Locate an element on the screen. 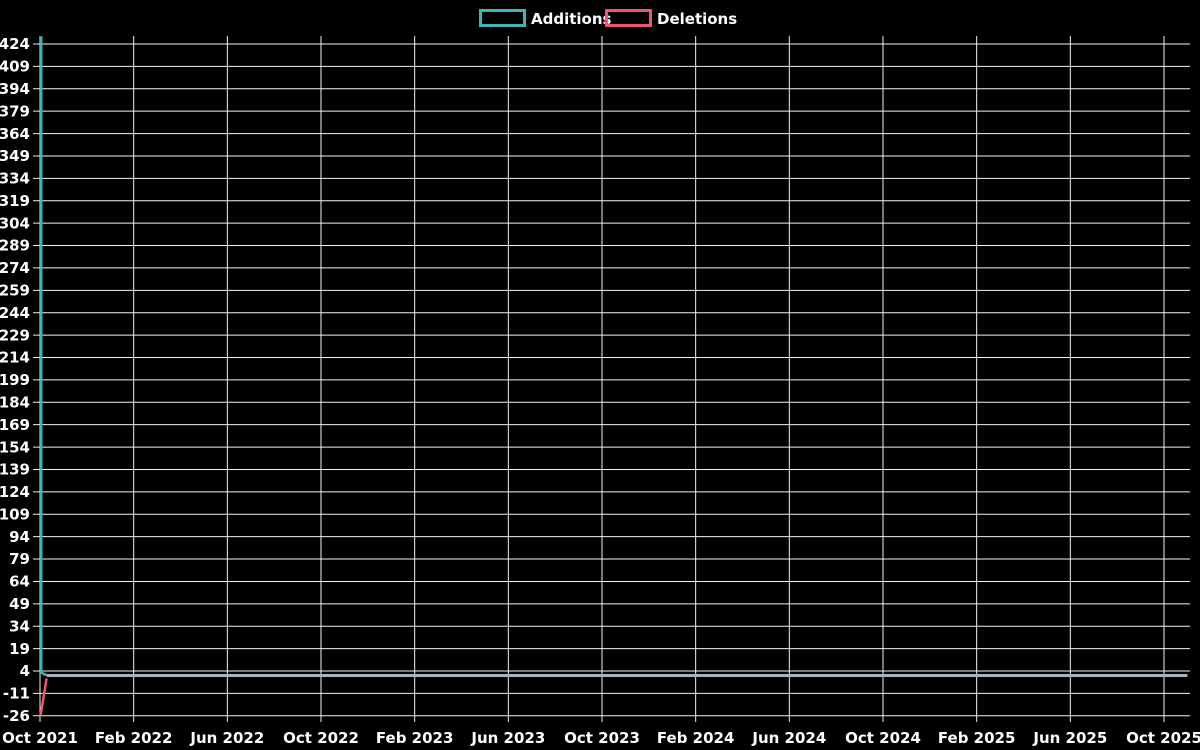 This screenshot has height=750, width=1200. legend: Additions Deletions is located at coordinates (608, 18).